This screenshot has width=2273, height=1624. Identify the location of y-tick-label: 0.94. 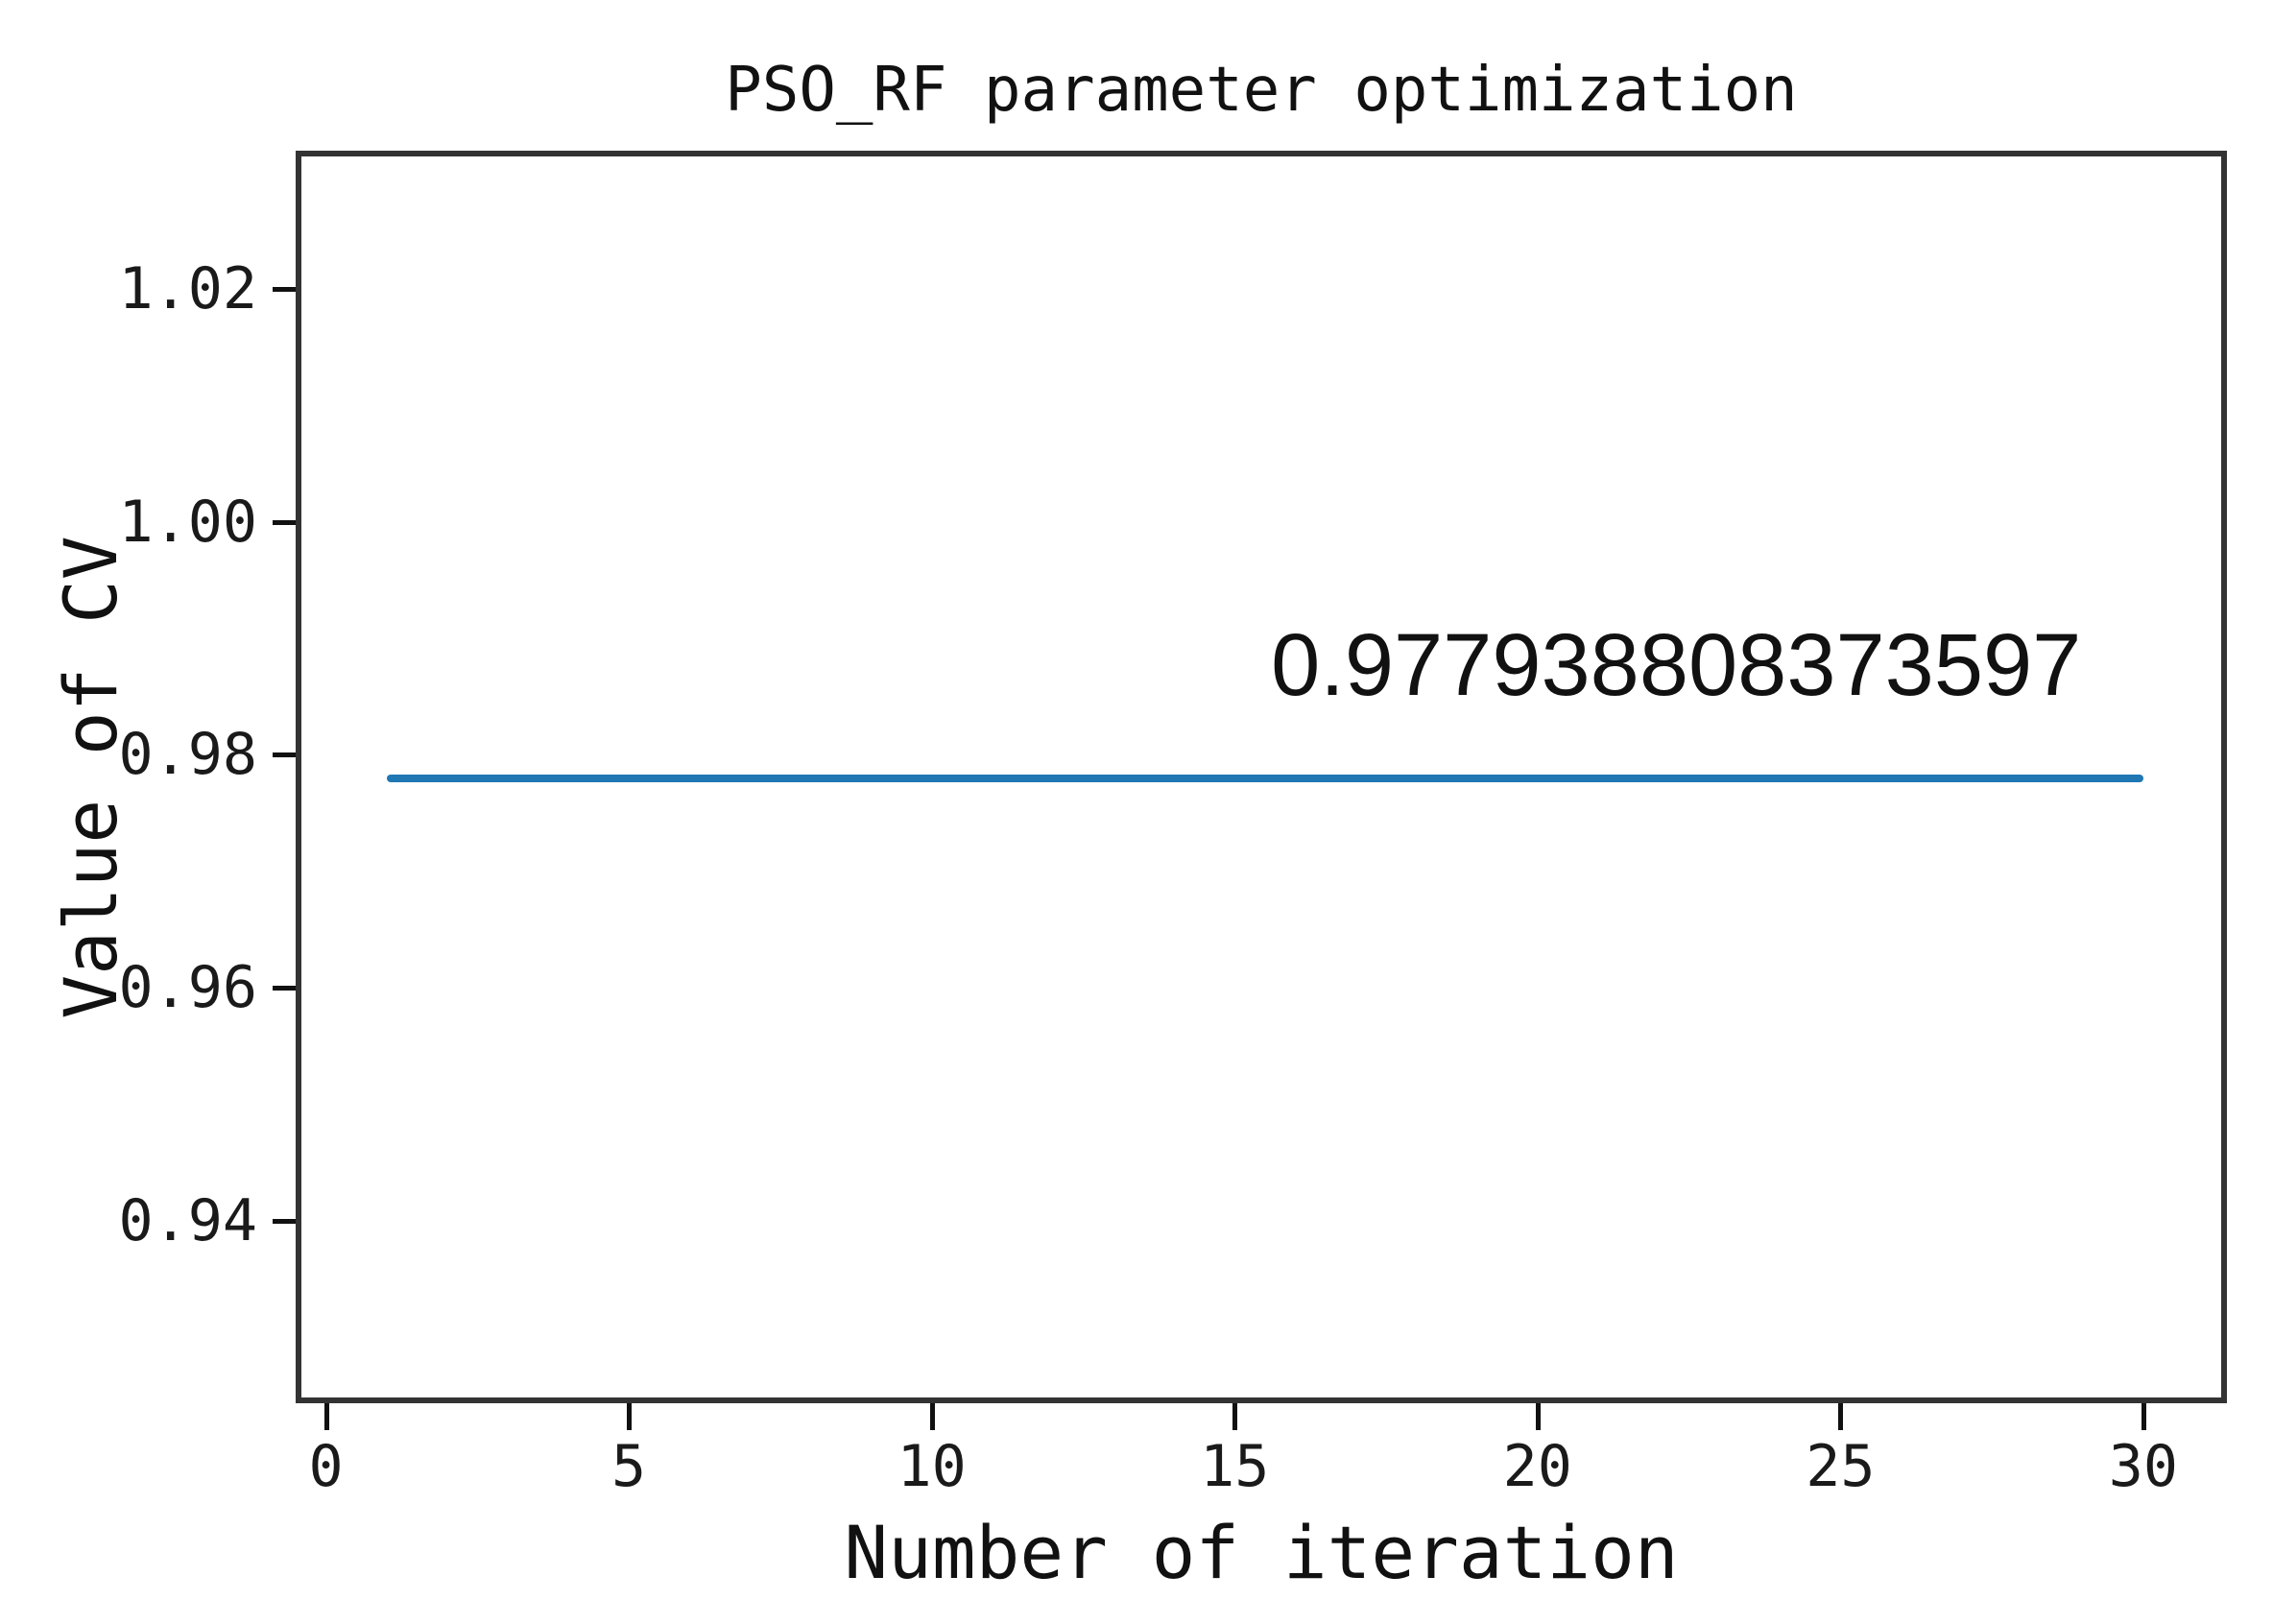
(188, 1220).